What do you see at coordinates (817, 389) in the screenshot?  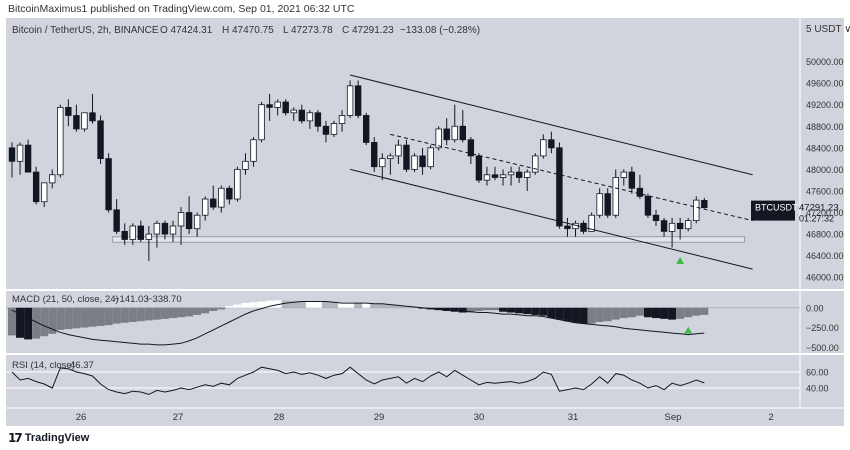 I see `rsi-tick-label: 40.00` at bounding box center [817, 389].